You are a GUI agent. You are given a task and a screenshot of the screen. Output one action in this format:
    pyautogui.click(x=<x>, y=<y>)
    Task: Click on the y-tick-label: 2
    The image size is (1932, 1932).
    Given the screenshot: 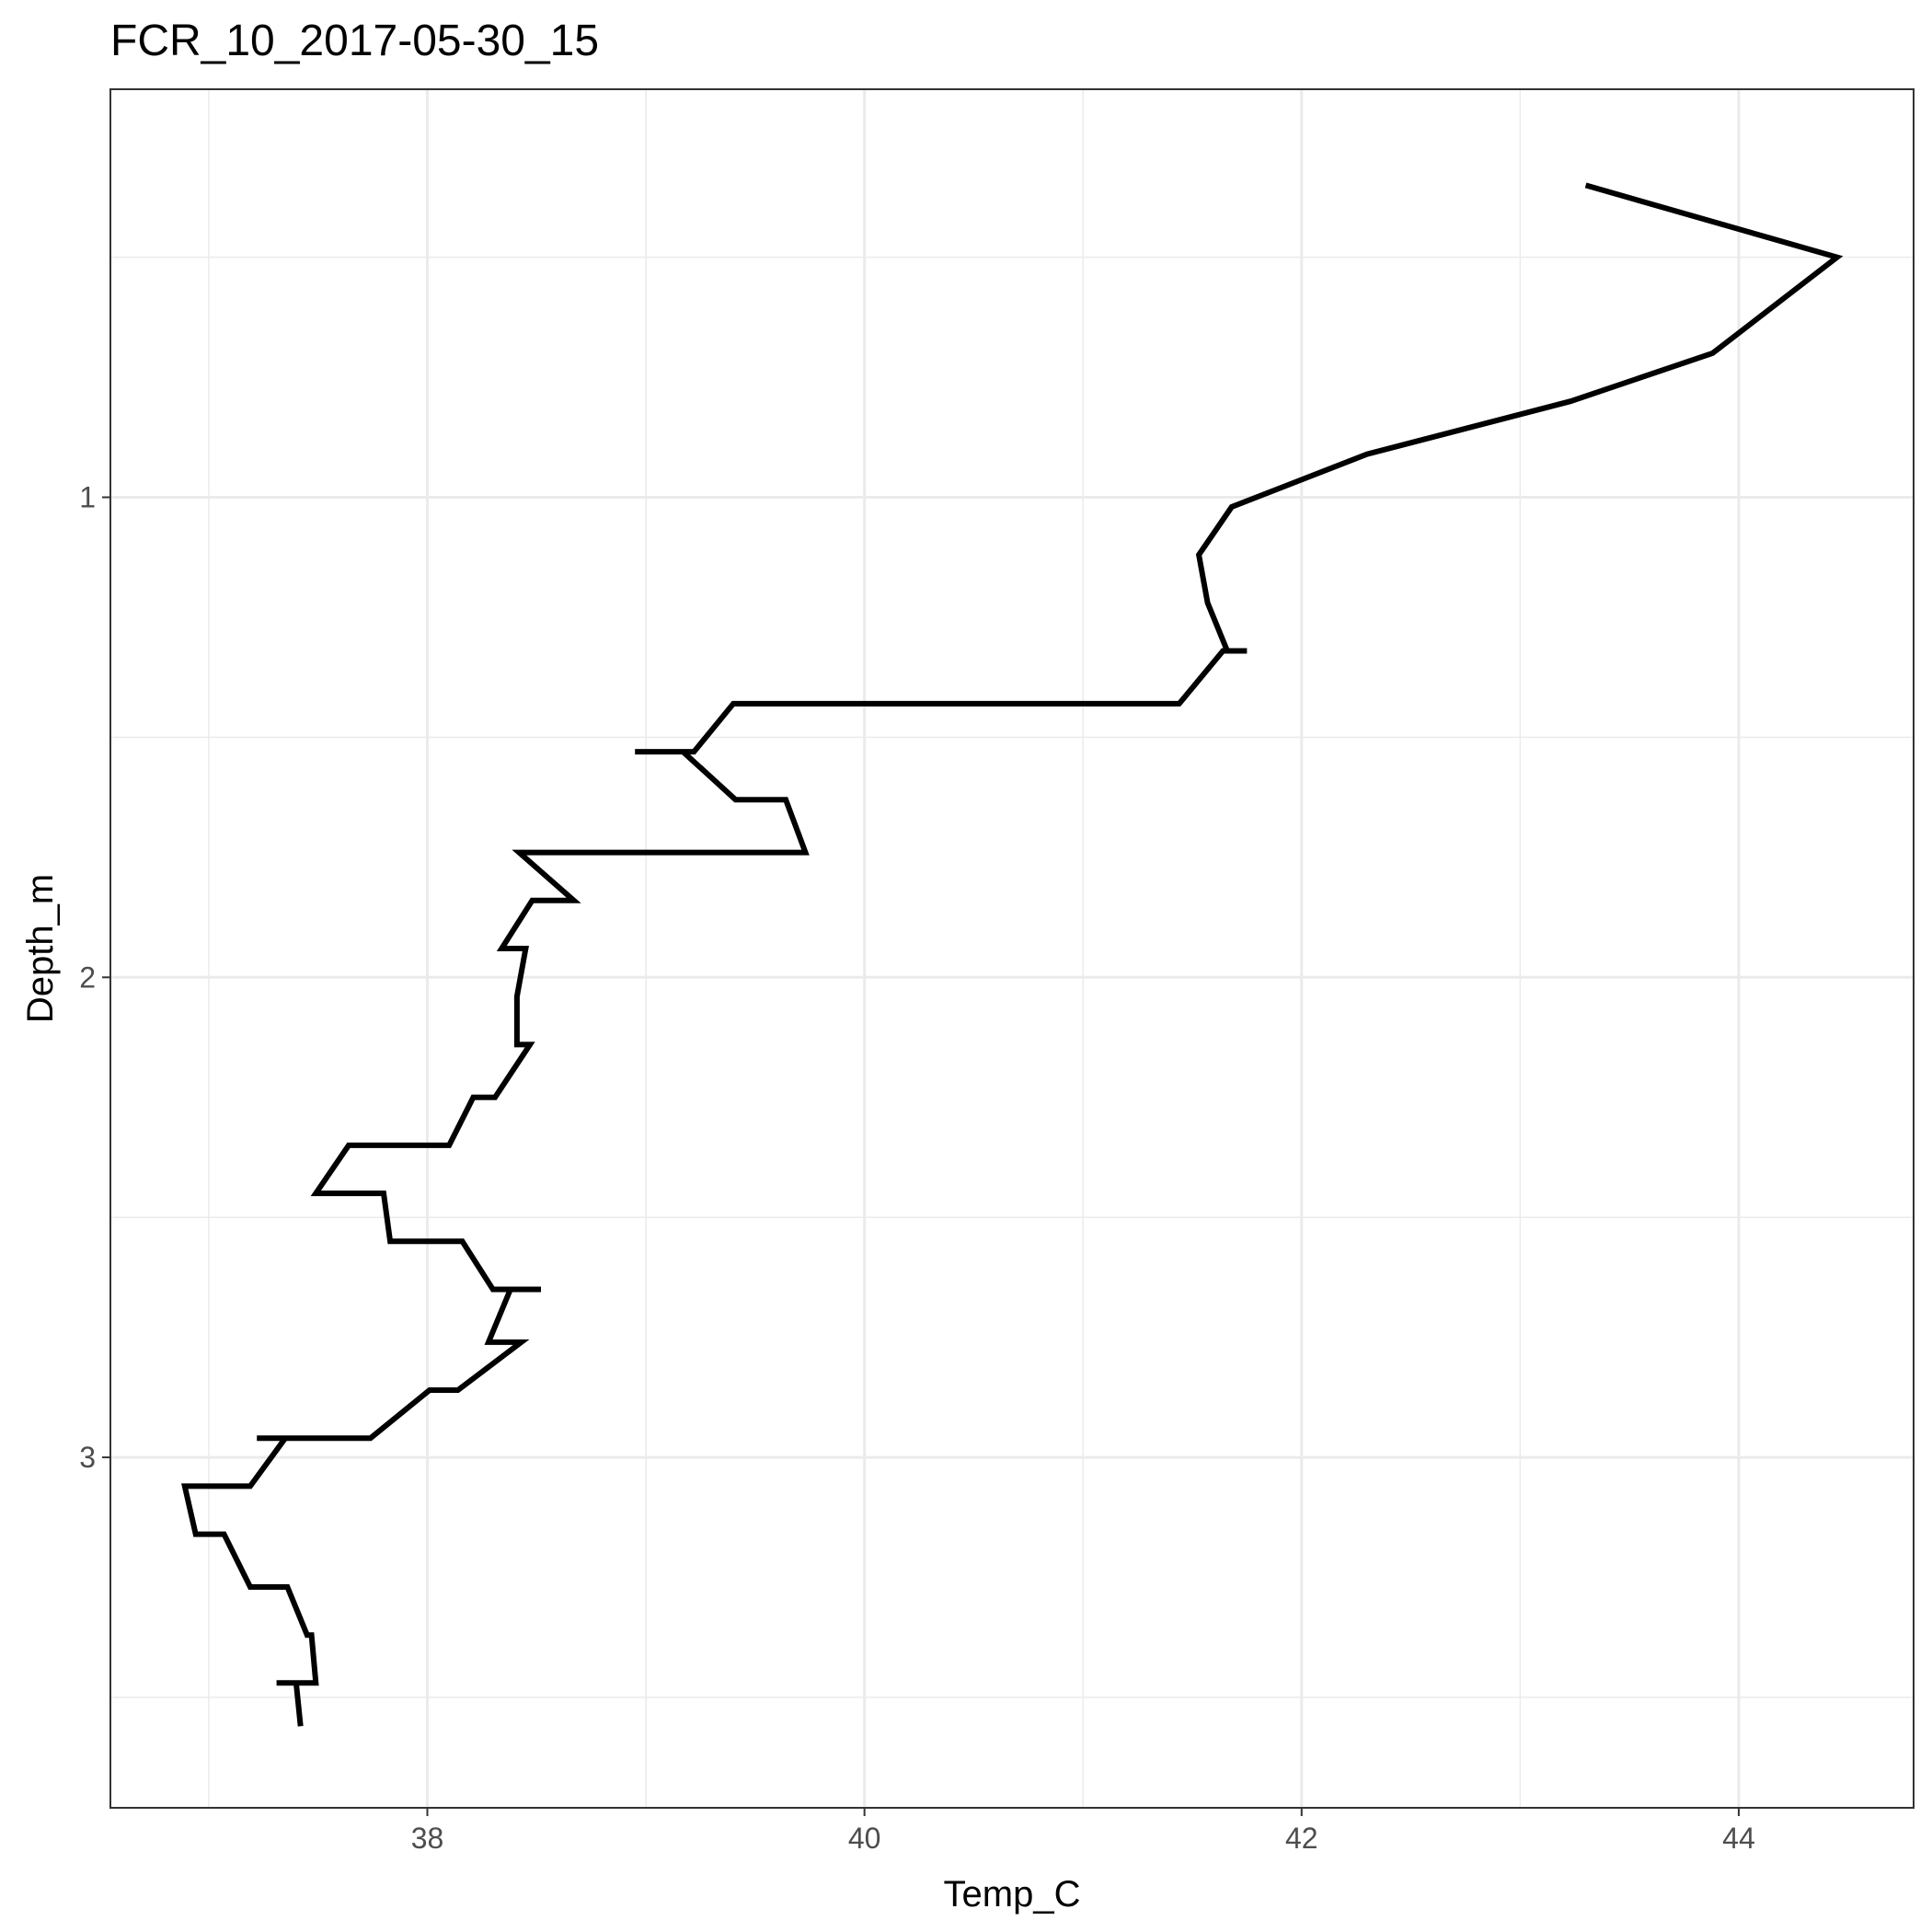 What is the action you would take?
    pyautogui.click(x=87, y=977)
    